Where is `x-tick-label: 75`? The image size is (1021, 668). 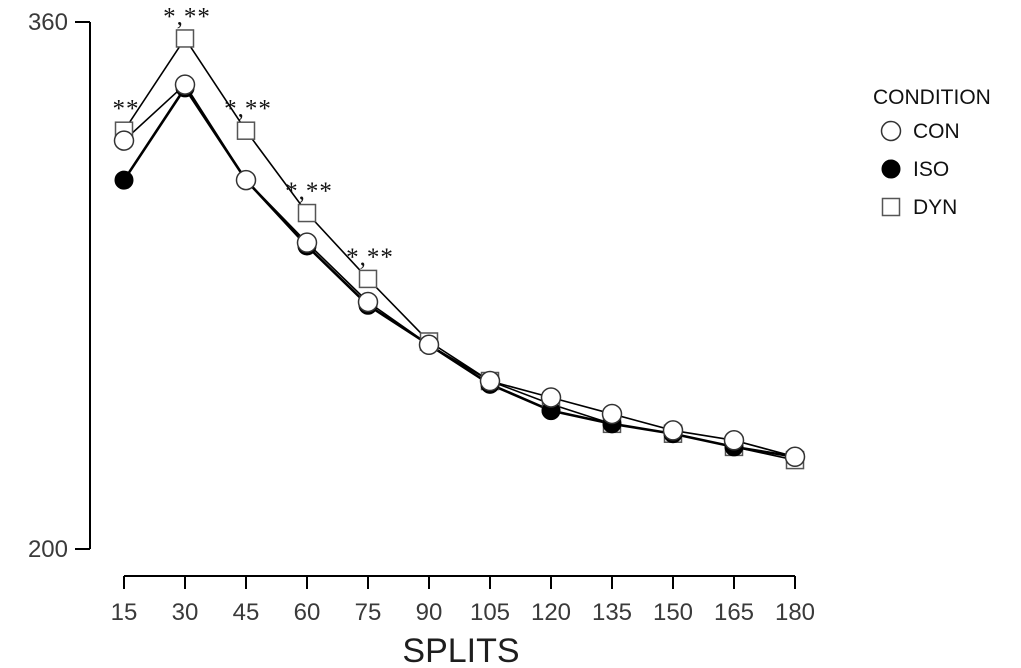 x-tick-label: 75 is located at coordinates (368, 612).